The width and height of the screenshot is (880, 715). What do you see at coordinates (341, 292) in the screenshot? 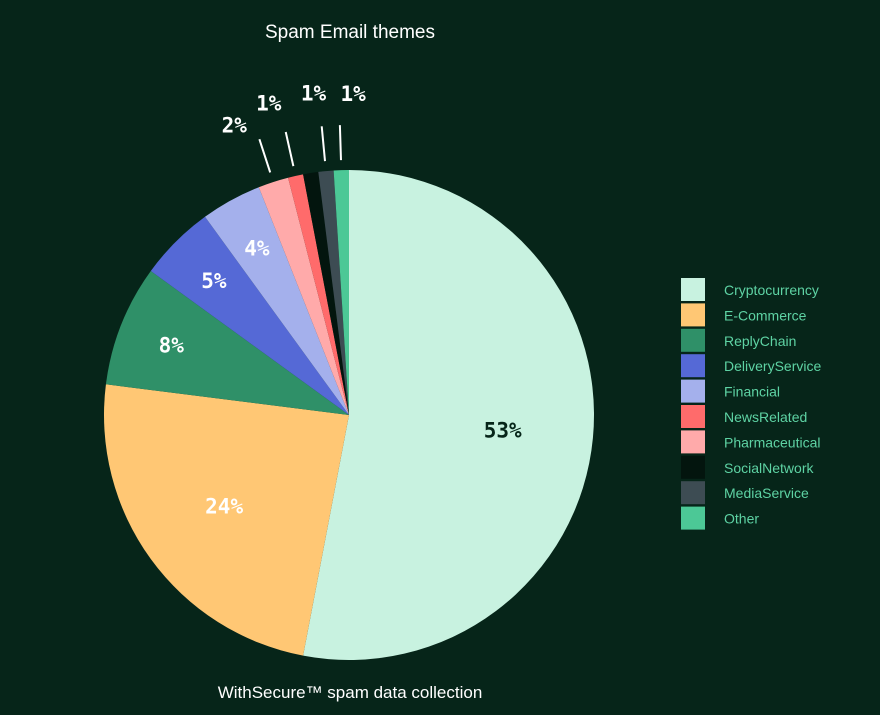
I see `pie-slice-other` at bounding box center [341, 292].